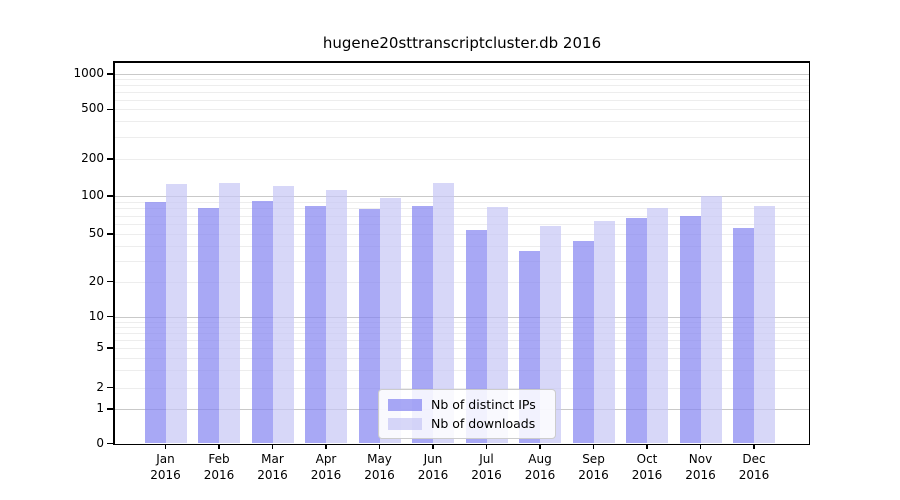 The height and width of the screenshot is (500, 900). Describe the element at coordinates (636, 330) in the screenshot. I see `bar-distinct-ips-oct` at that location.